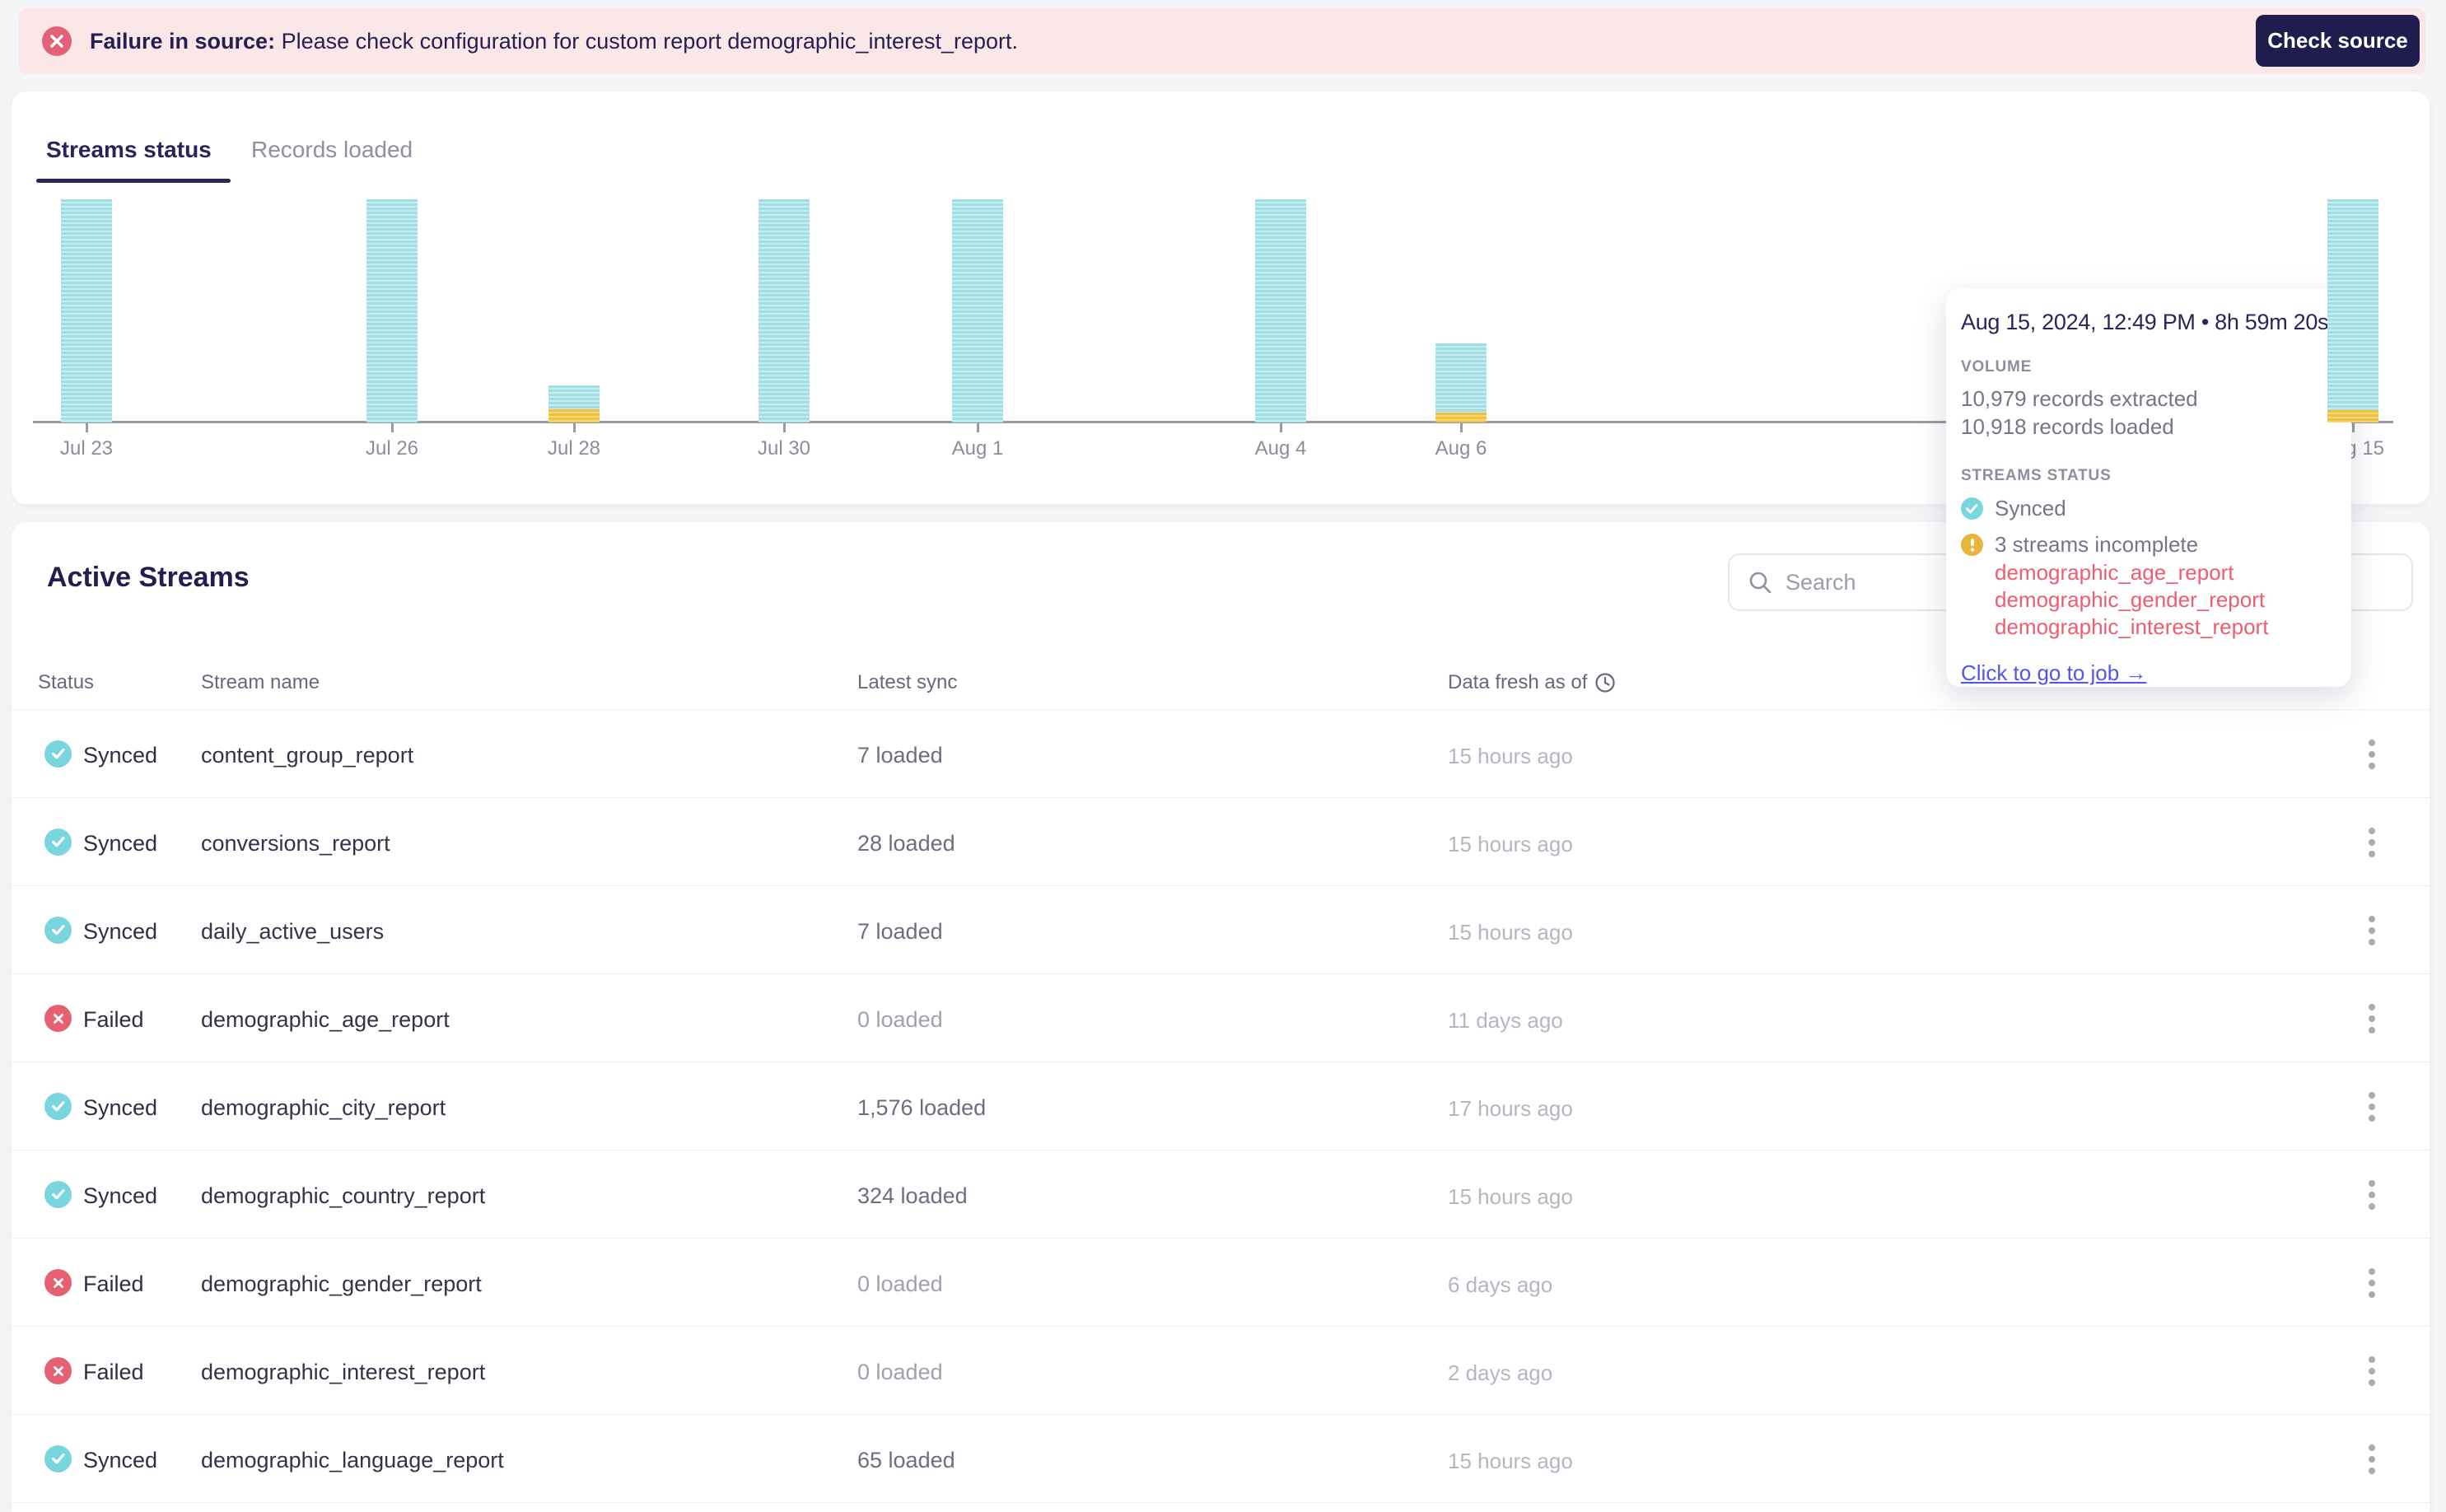 The height and width of the screenshot is (1512, 2446). What do you see at coordinates (293, 931) in the screenshot?
I see `stream-name: daily_active_users` at bounding box center [293, 931].